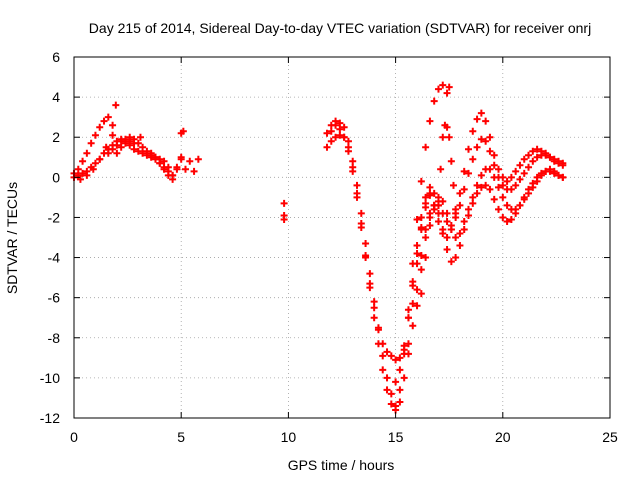 Image resolution: width=640 pixels, height=480 pixels. What do you see at coordinates (145, 158) in the screenshot?
I see `series-arc-e` at bounding box center [145, 158].